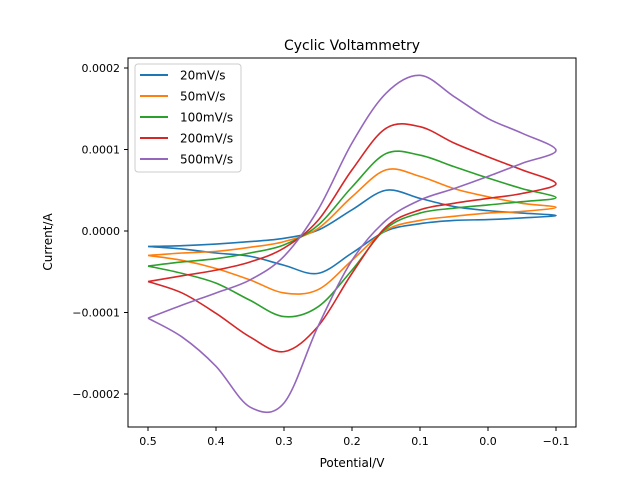  Describe the element at coordinates (556, 441) in the screenshot. I see `x-tick-label: −0.1` at that location.